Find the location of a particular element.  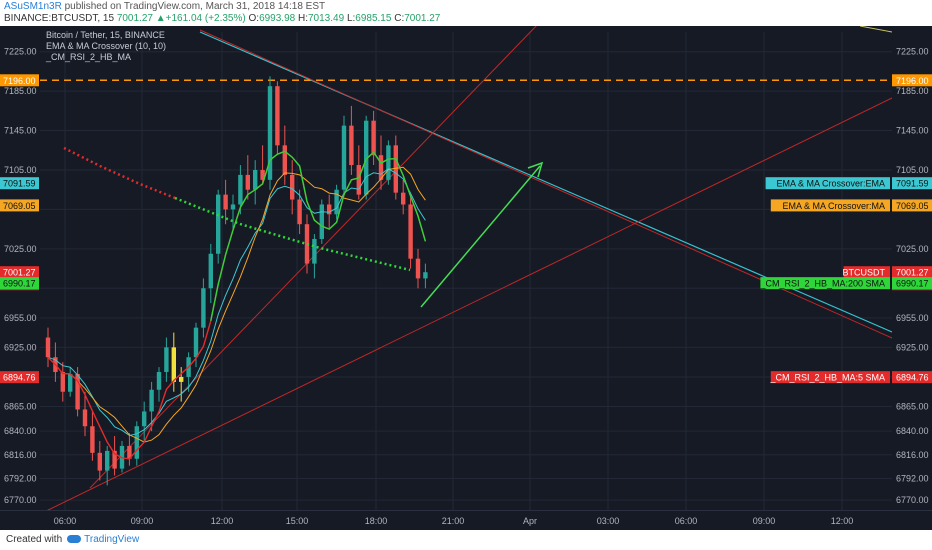

price-tag-left-label: 7196.00 is located at coordinates (19, 81).